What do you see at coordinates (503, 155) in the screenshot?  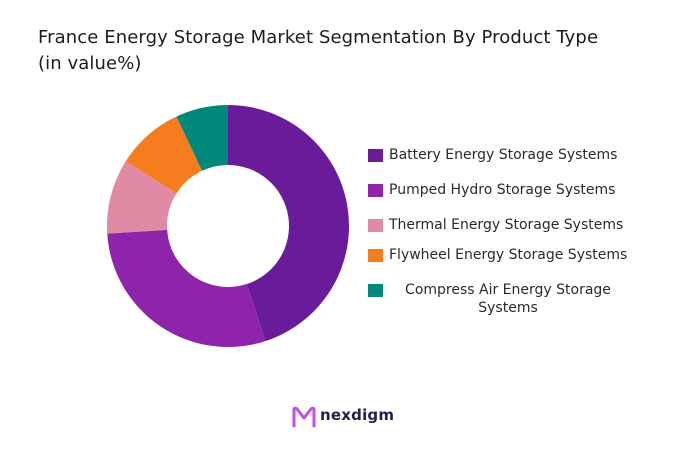 I see `legend-label-battery: Battery Energy Storage Systems` at bounding box center [503, 155].